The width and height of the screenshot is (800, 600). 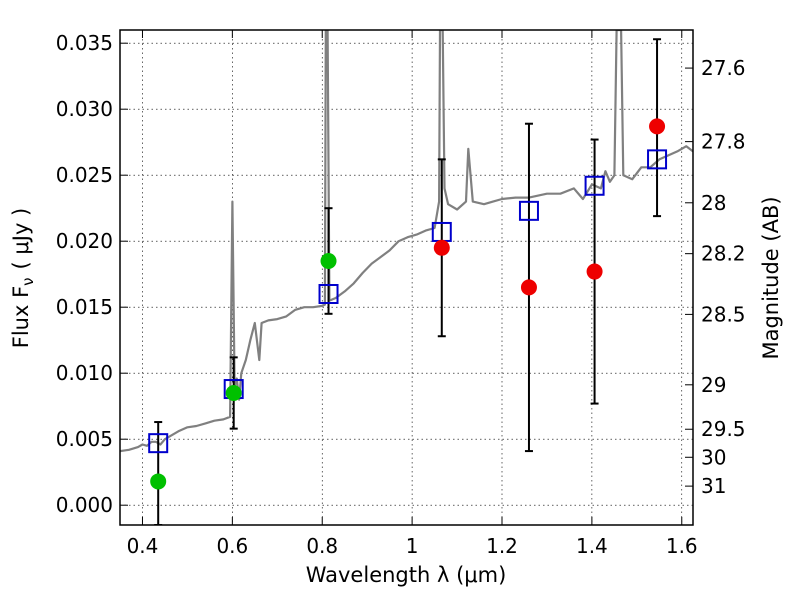 What do you see at coordinates (143, 546) in the screenshot?
I see `x-tick-label: 0.4` at bounding box center [143, 546].